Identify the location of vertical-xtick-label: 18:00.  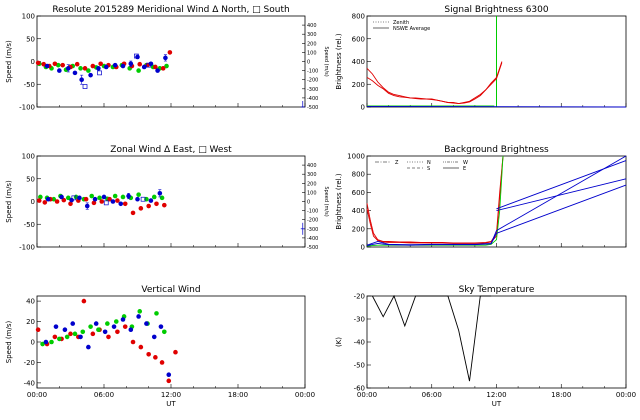
(238, 395).